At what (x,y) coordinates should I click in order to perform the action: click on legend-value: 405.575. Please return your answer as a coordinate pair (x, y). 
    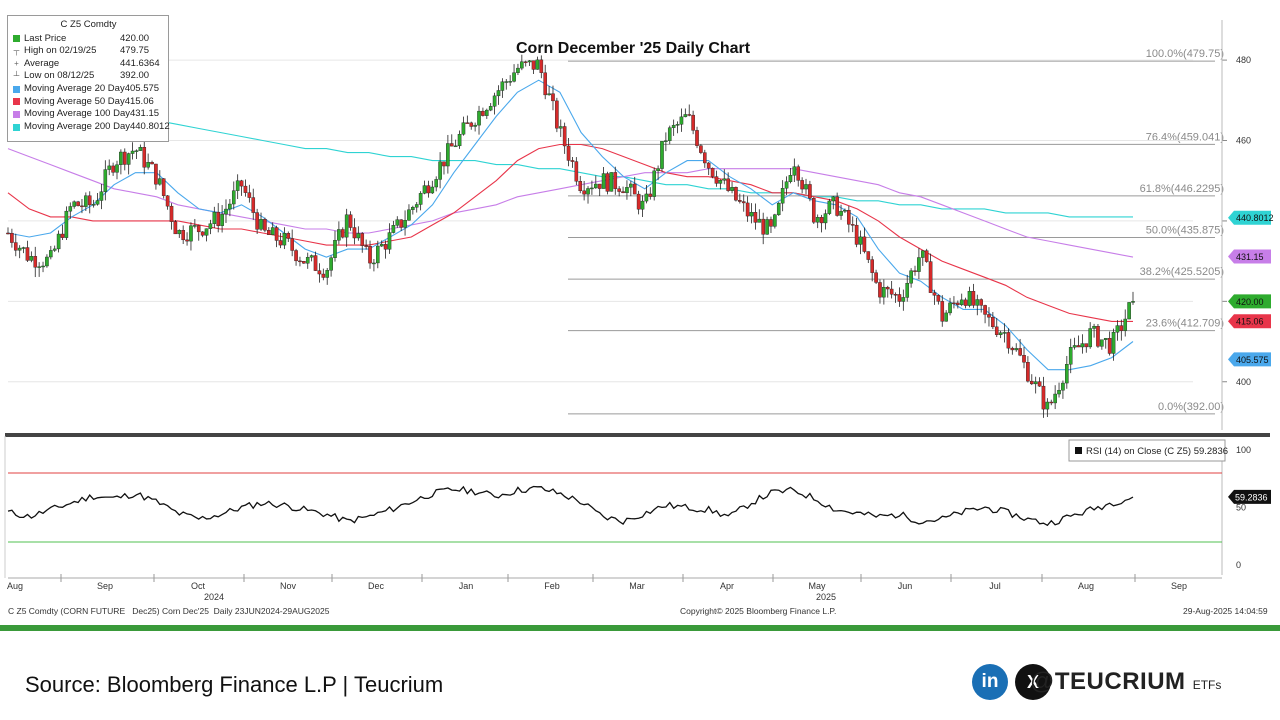
    Looking at the image, I should click on (142, 88).